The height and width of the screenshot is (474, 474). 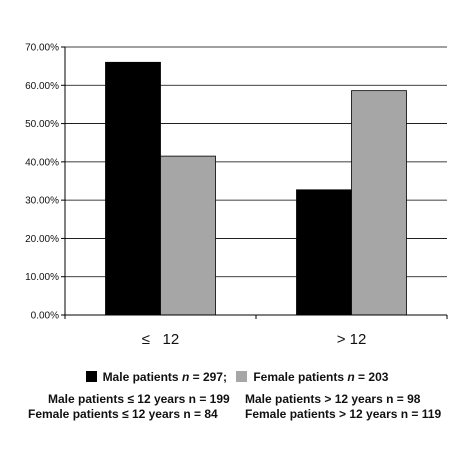 I want to click on y-tick-label: 30.00%, so click(x=42, y=201).